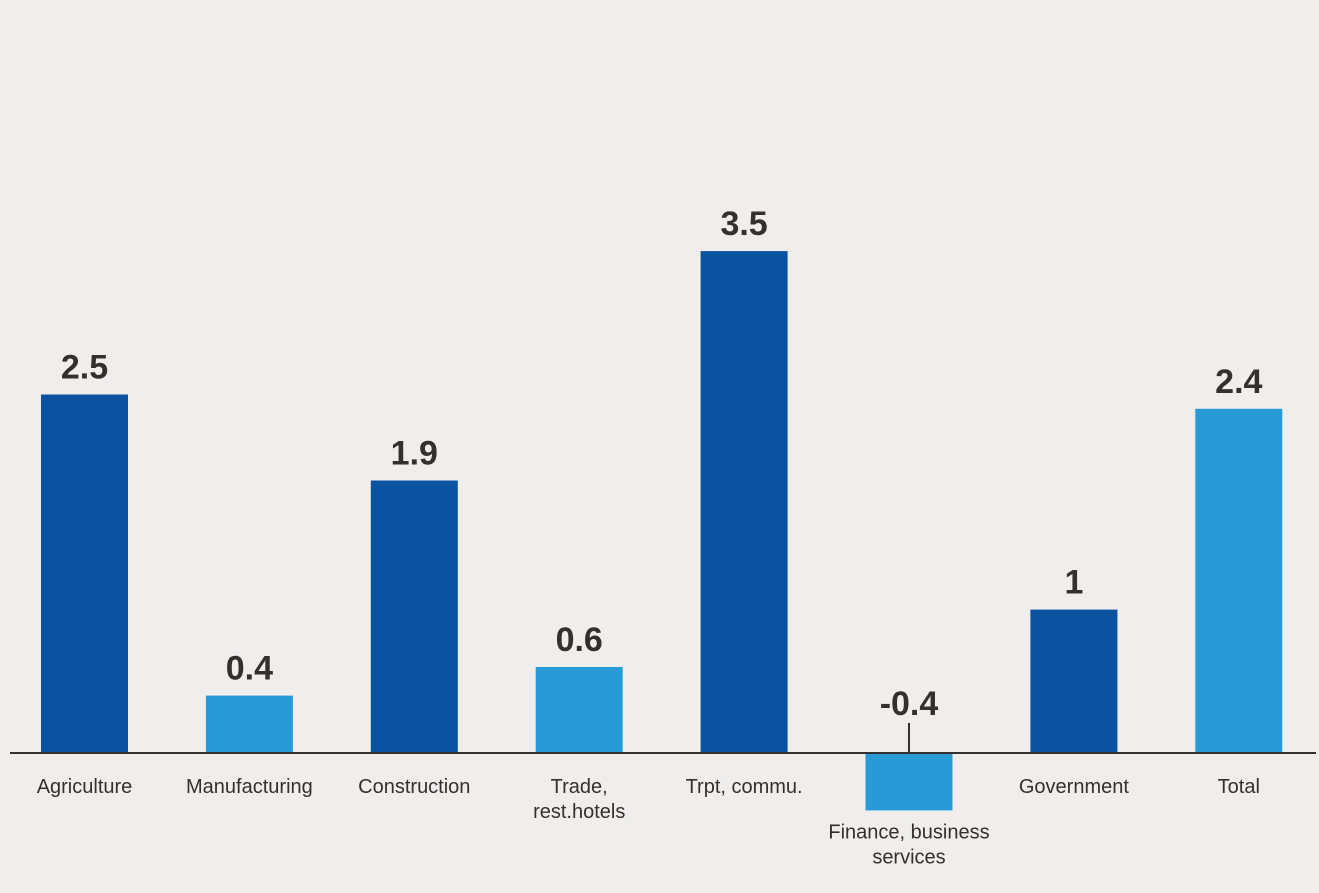 This screenshot has width=1319, height=893. What do you see at coordinates (414, 787) in the screenshot?
I see `category-label-2: Construction` at bounding box center [414, 787].